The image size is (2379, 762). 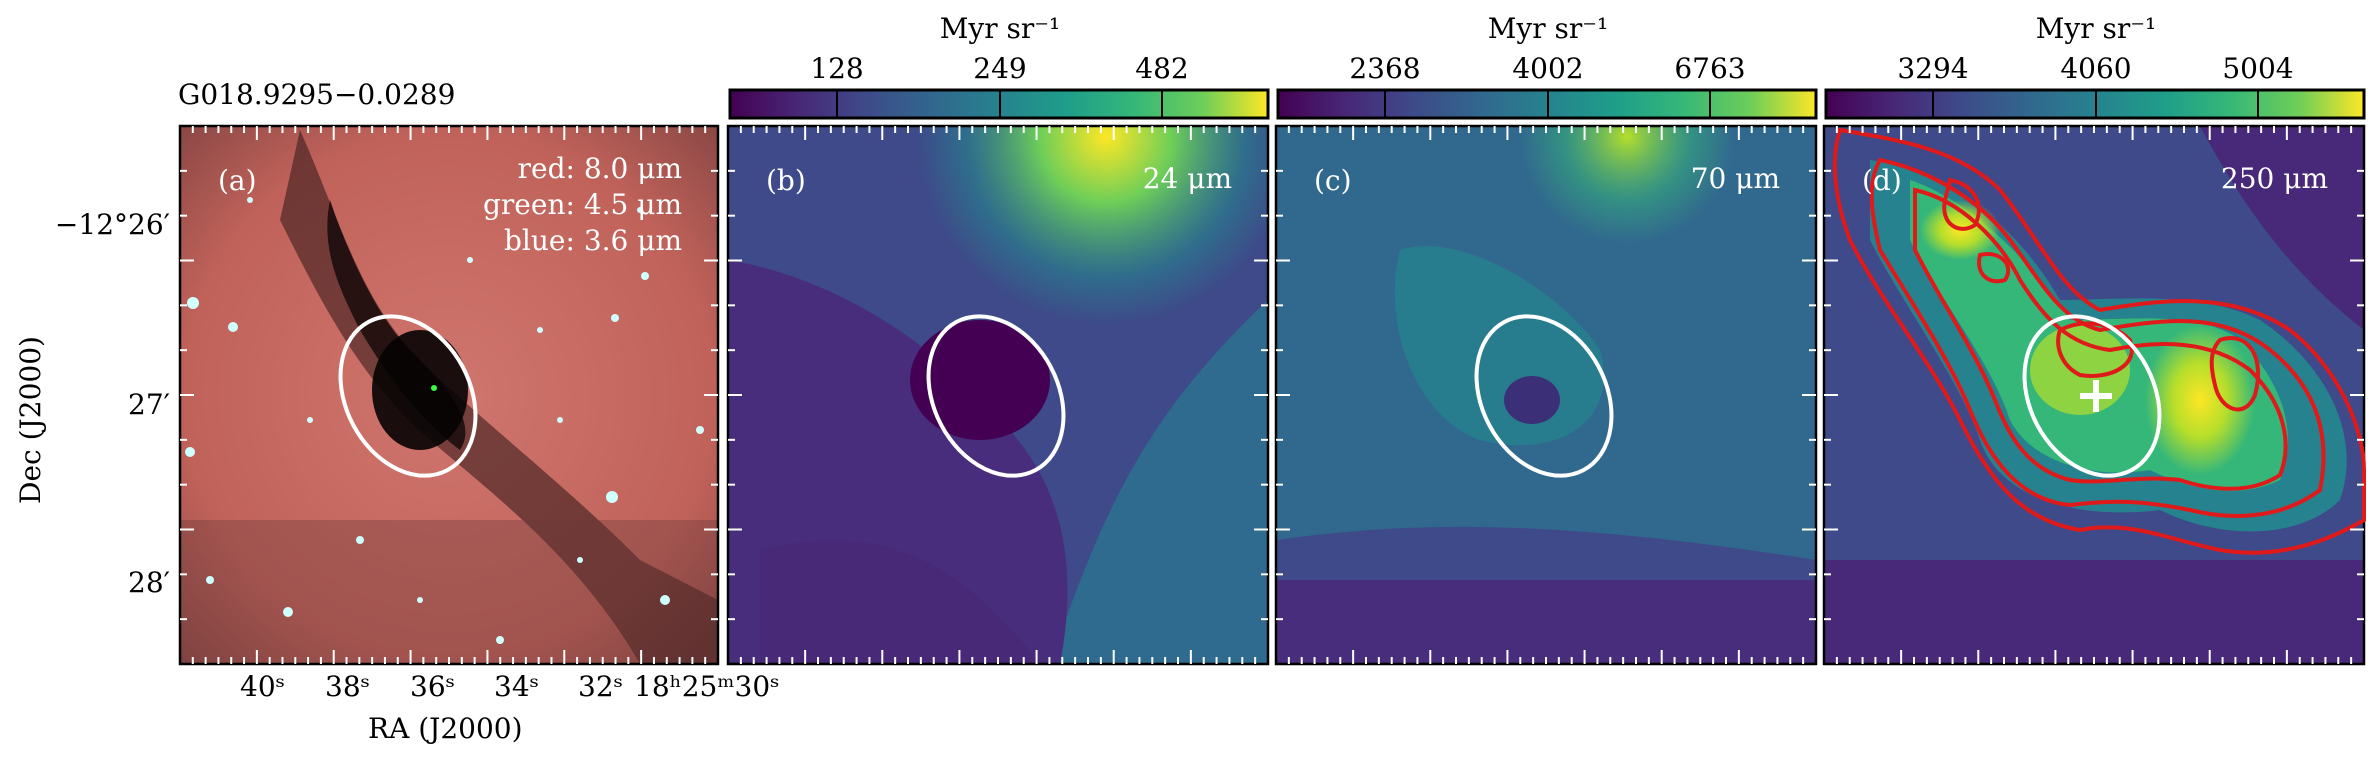 I want to click on ra-tick-label: 18ʰ25ᵐ30ˢ, so click(x=707, y=686).